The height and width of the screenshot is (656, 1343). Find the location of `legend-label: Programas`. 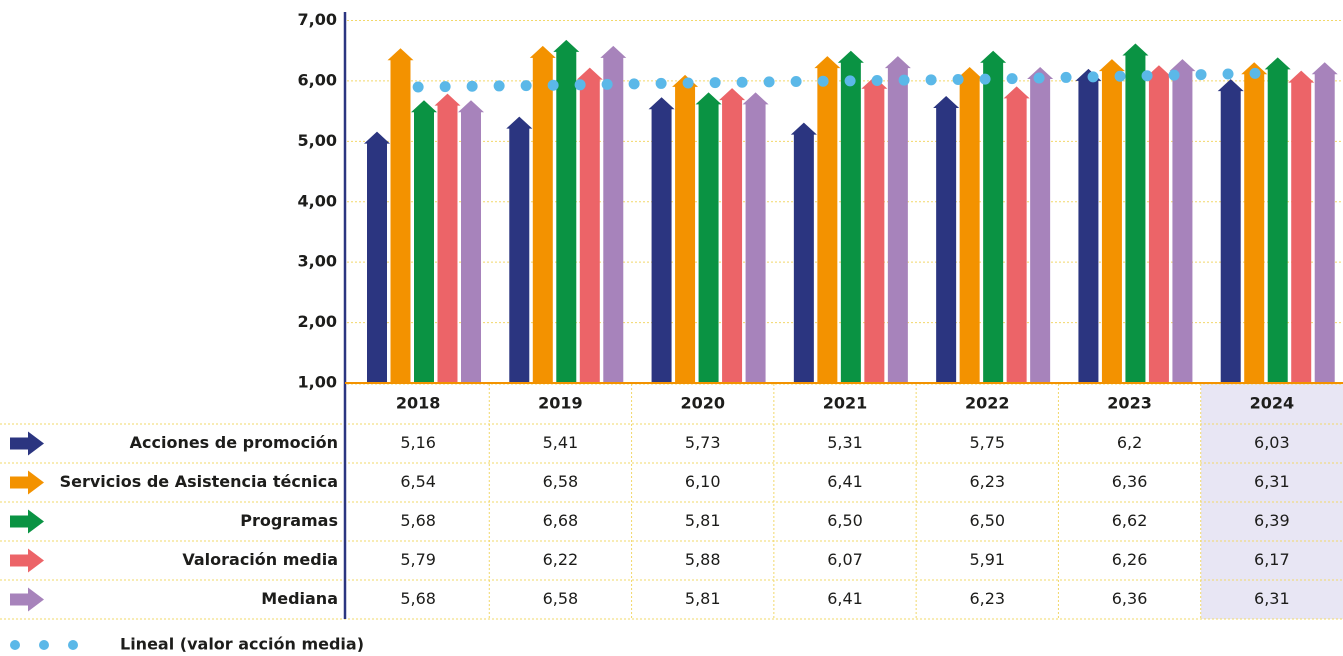

legend-label: Programas is located at coordinates (289, 520).